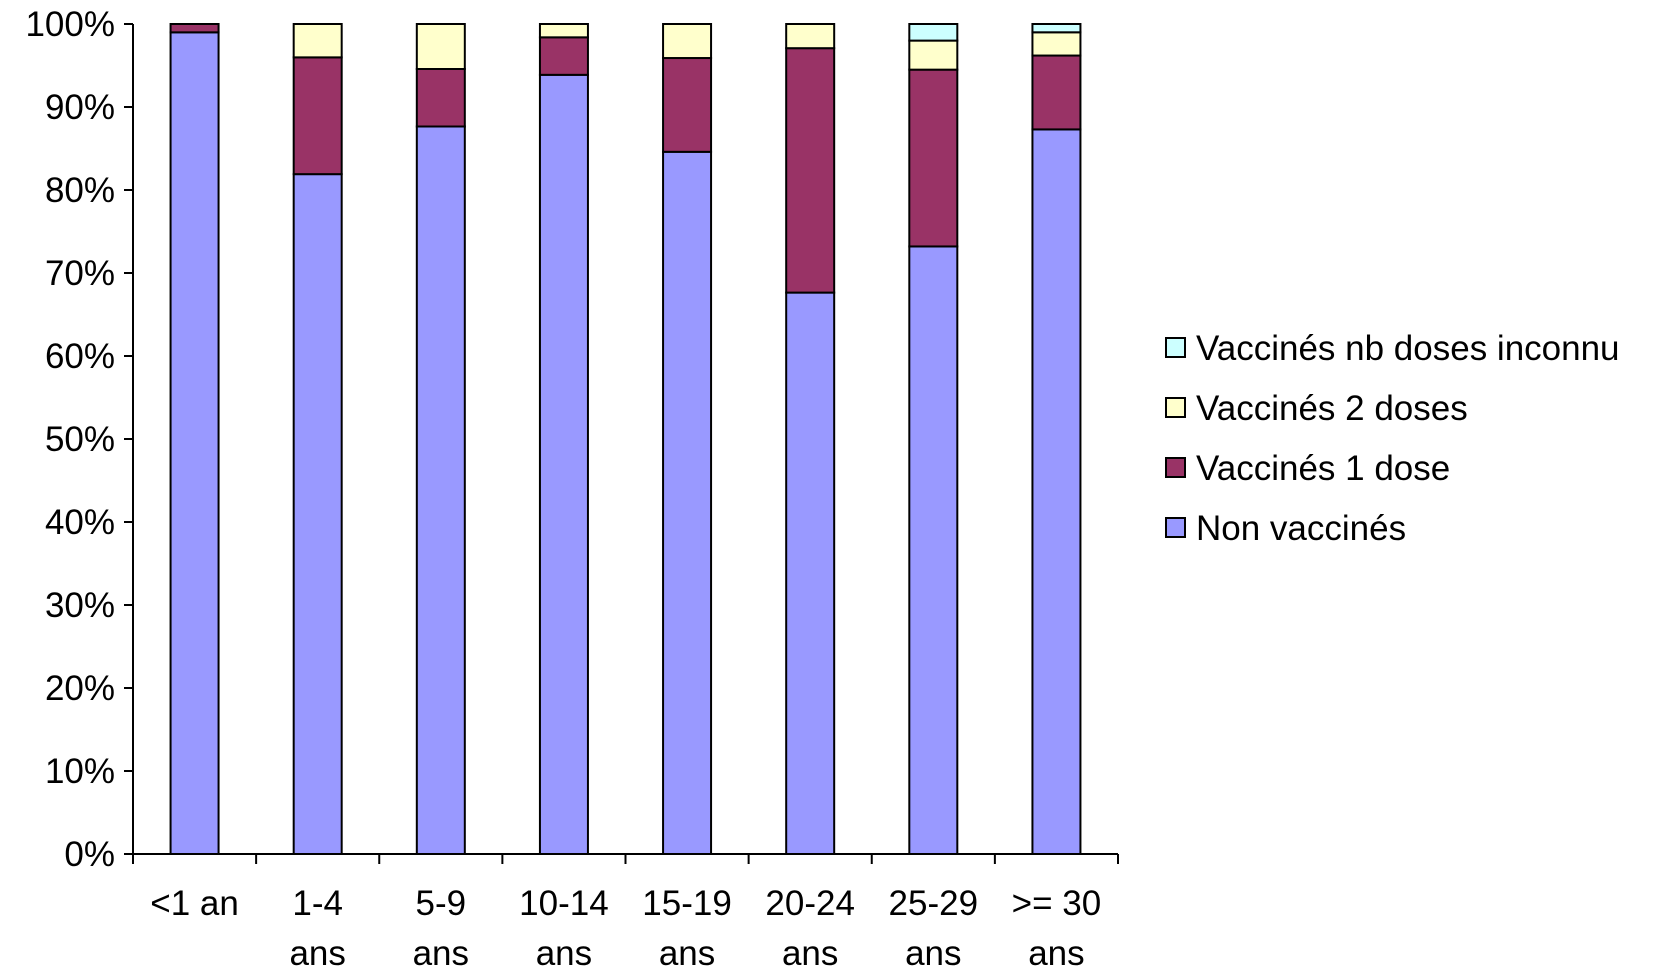  I want to click on legend-label: Vaccinés nb doses inconnu, so click(1408, 348).